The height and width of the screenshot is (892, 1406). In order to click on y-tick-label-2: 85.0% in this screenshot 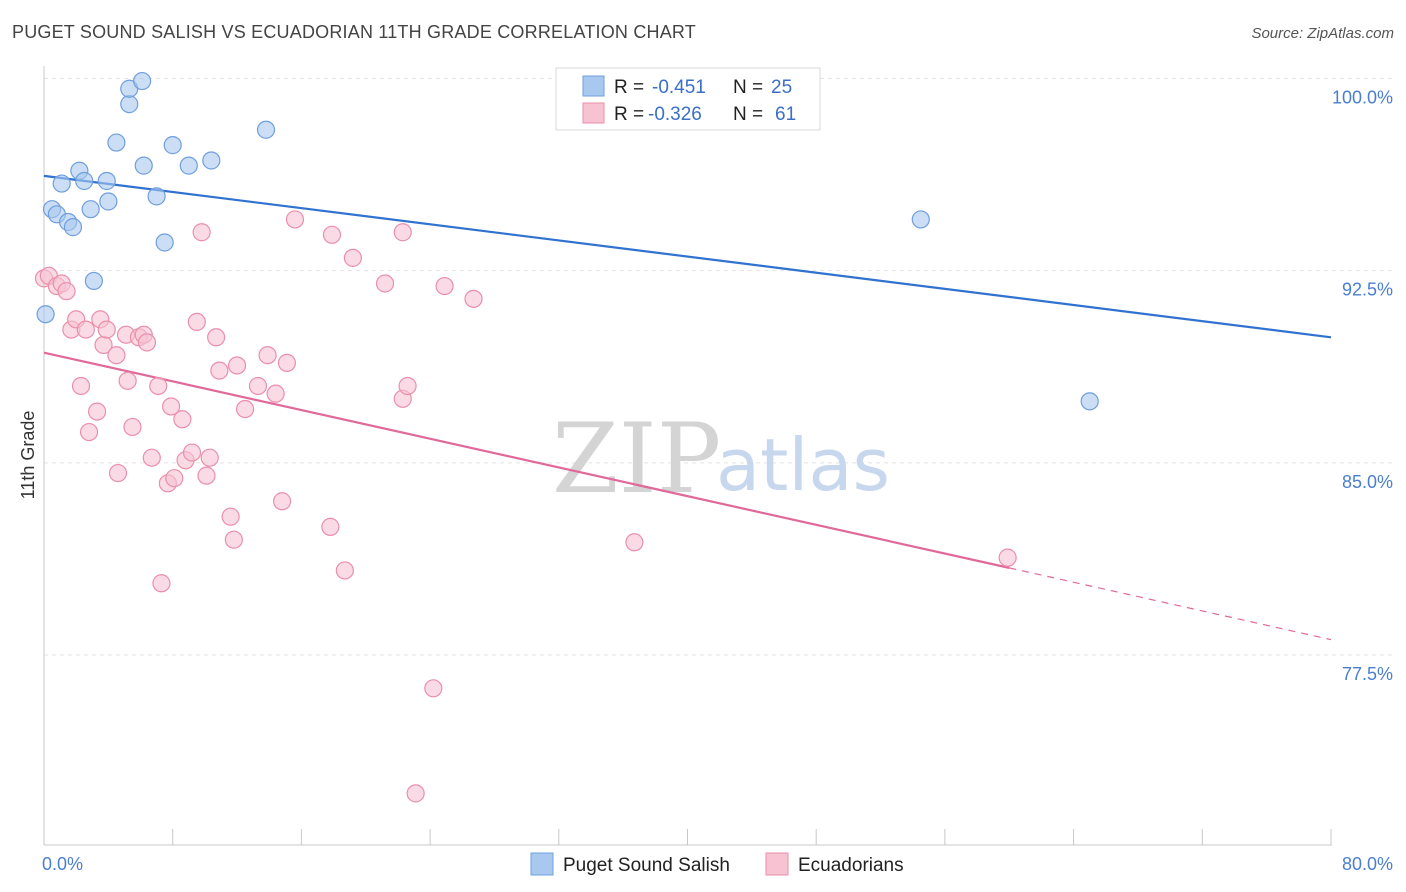, I will do `click(1367, 482)`.